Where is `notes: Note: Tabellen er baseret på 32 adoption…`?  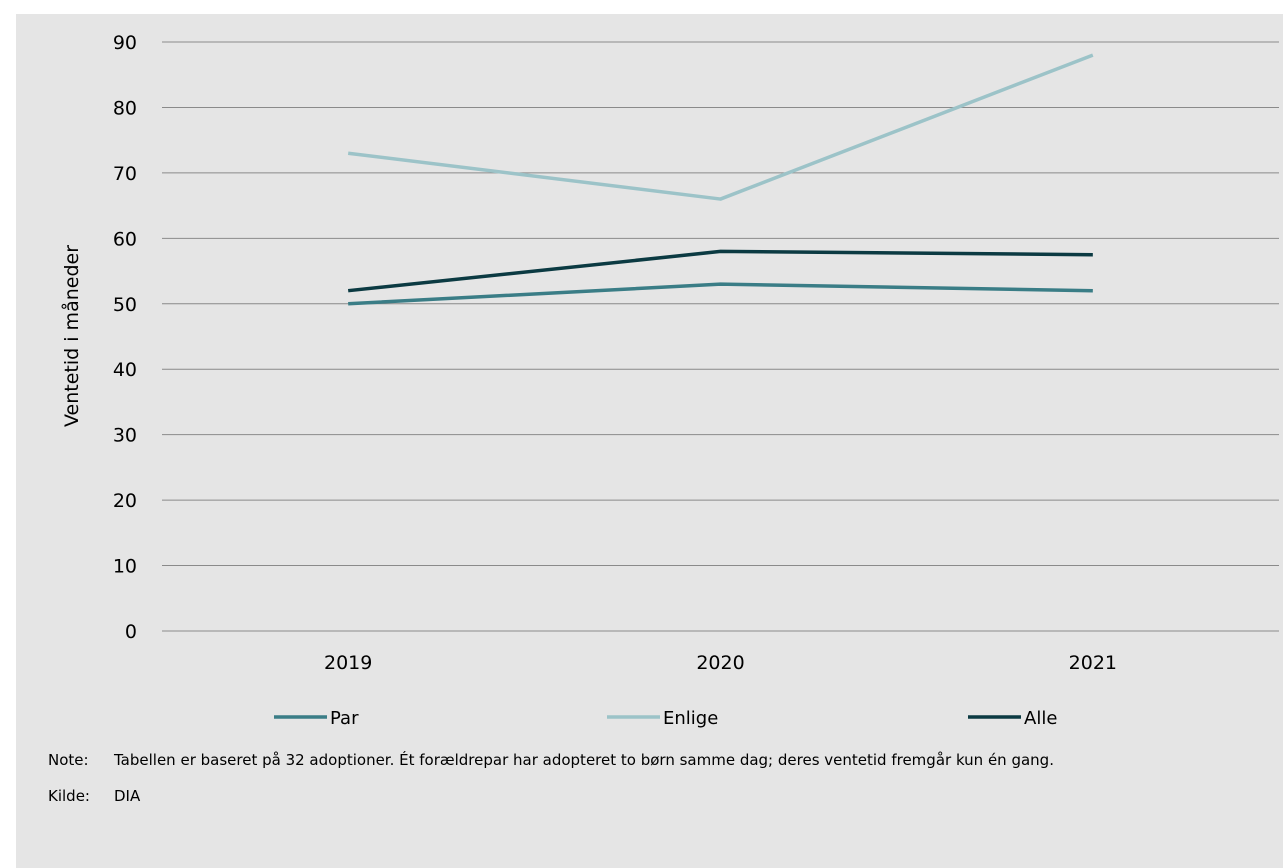
notes: Note: Tabellen er baseret på 32 adoption… is located at coordinates (653, 778).